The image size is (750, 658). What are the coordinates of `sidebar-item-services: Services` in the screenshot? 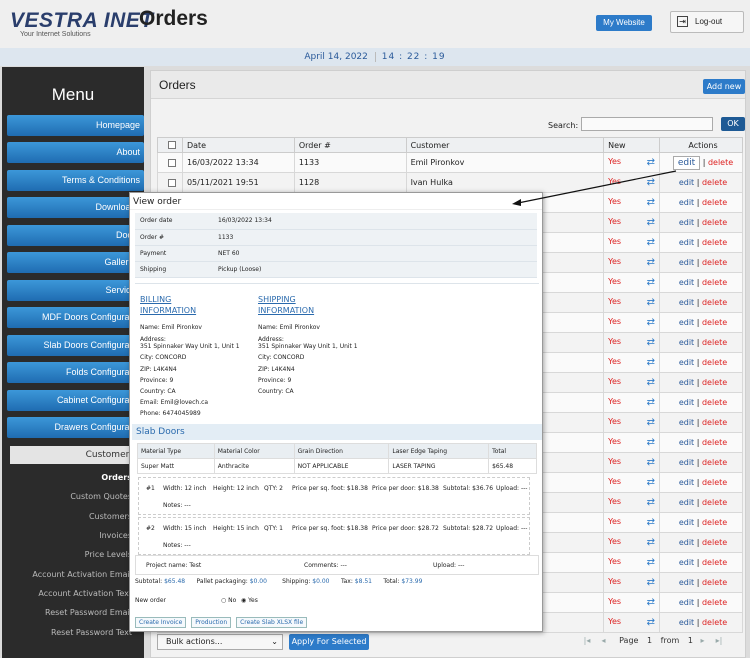 It's located at (75, 290).